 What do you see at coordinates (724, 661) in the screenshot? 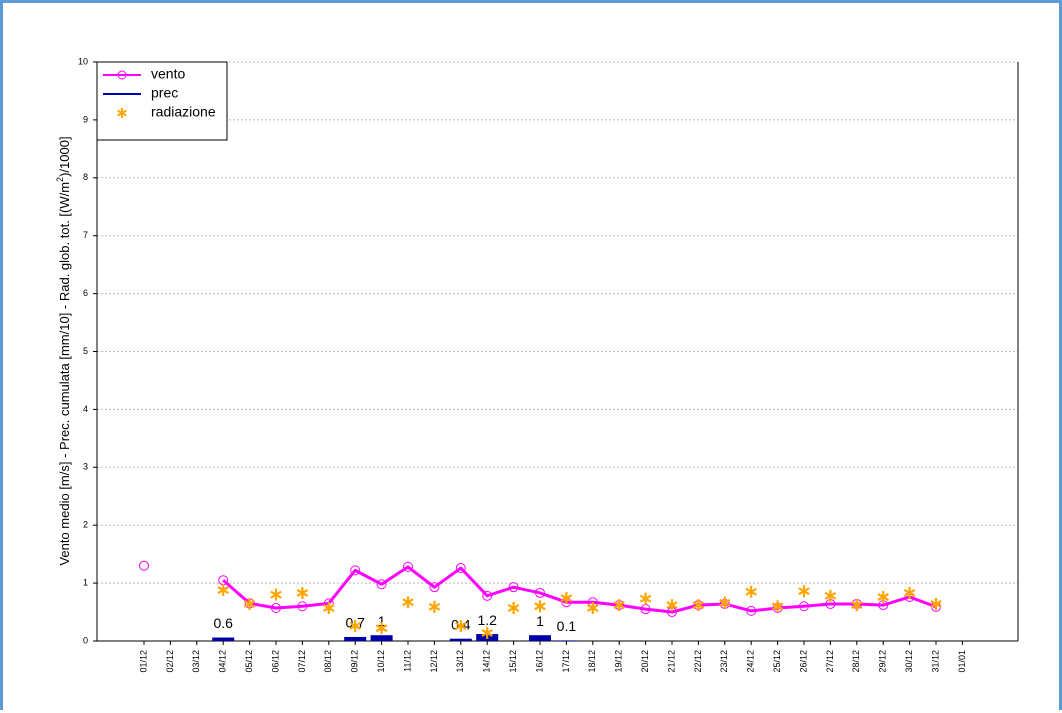
I see `x-tick-label: 23/12` at bounding box center [724, 661].